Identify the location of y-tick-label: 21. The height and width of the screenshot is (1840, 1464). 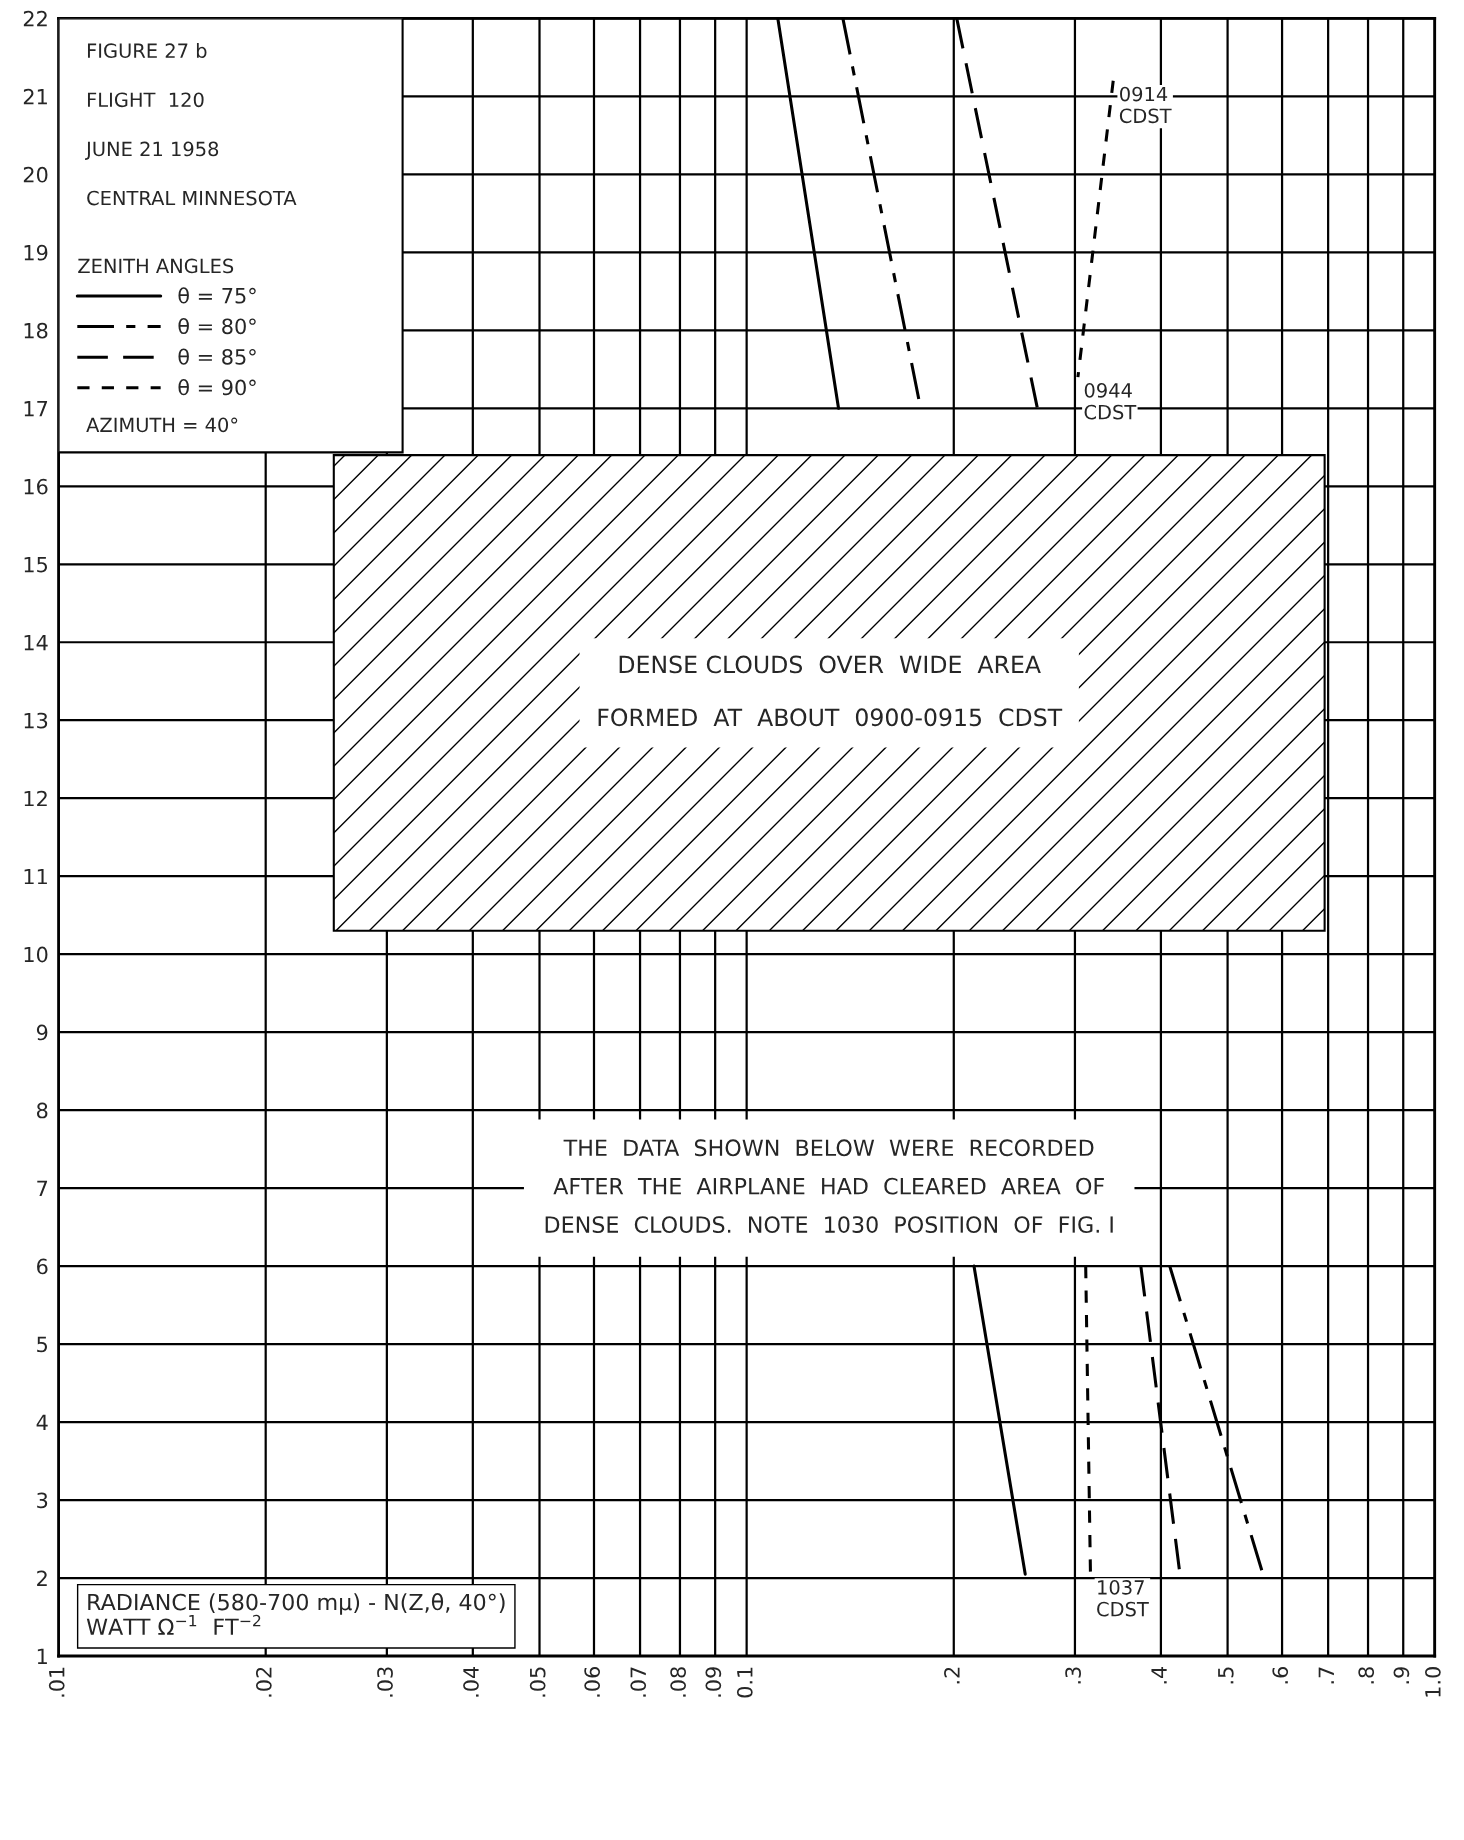
(35, 96).